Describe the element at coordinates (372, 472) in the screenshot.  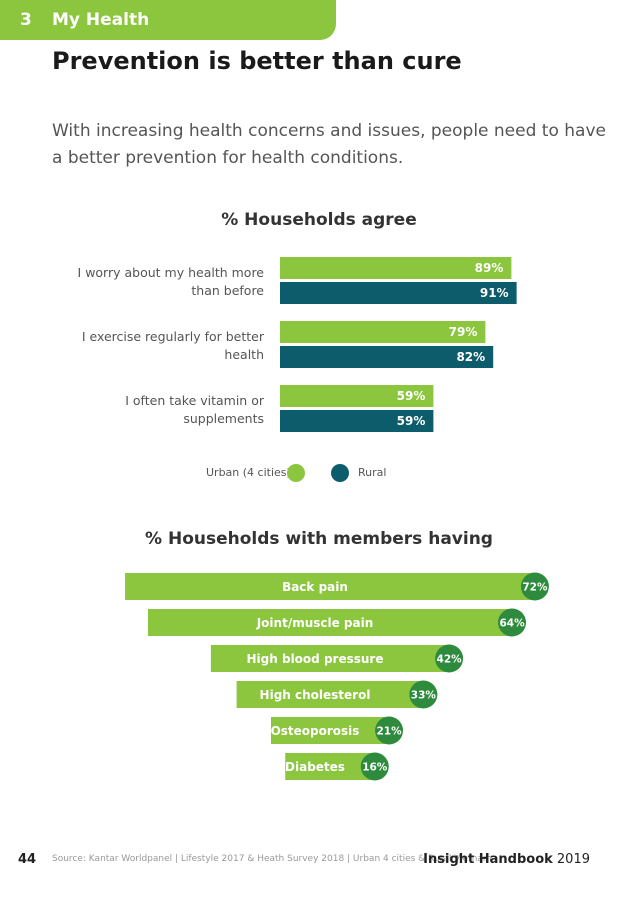
I see `legend-rural-label: Rural` at that location.